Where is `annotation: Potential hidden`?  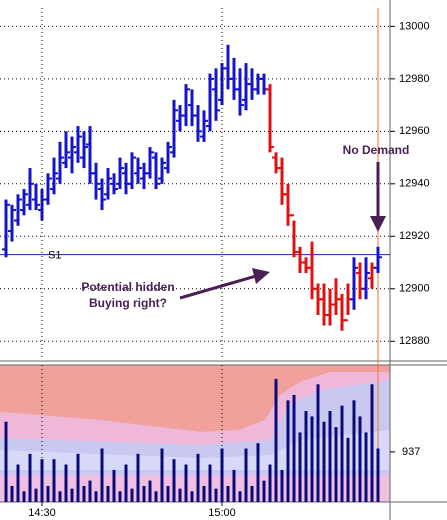
annotation: Potential hidden is located at coordinates (127, 287).